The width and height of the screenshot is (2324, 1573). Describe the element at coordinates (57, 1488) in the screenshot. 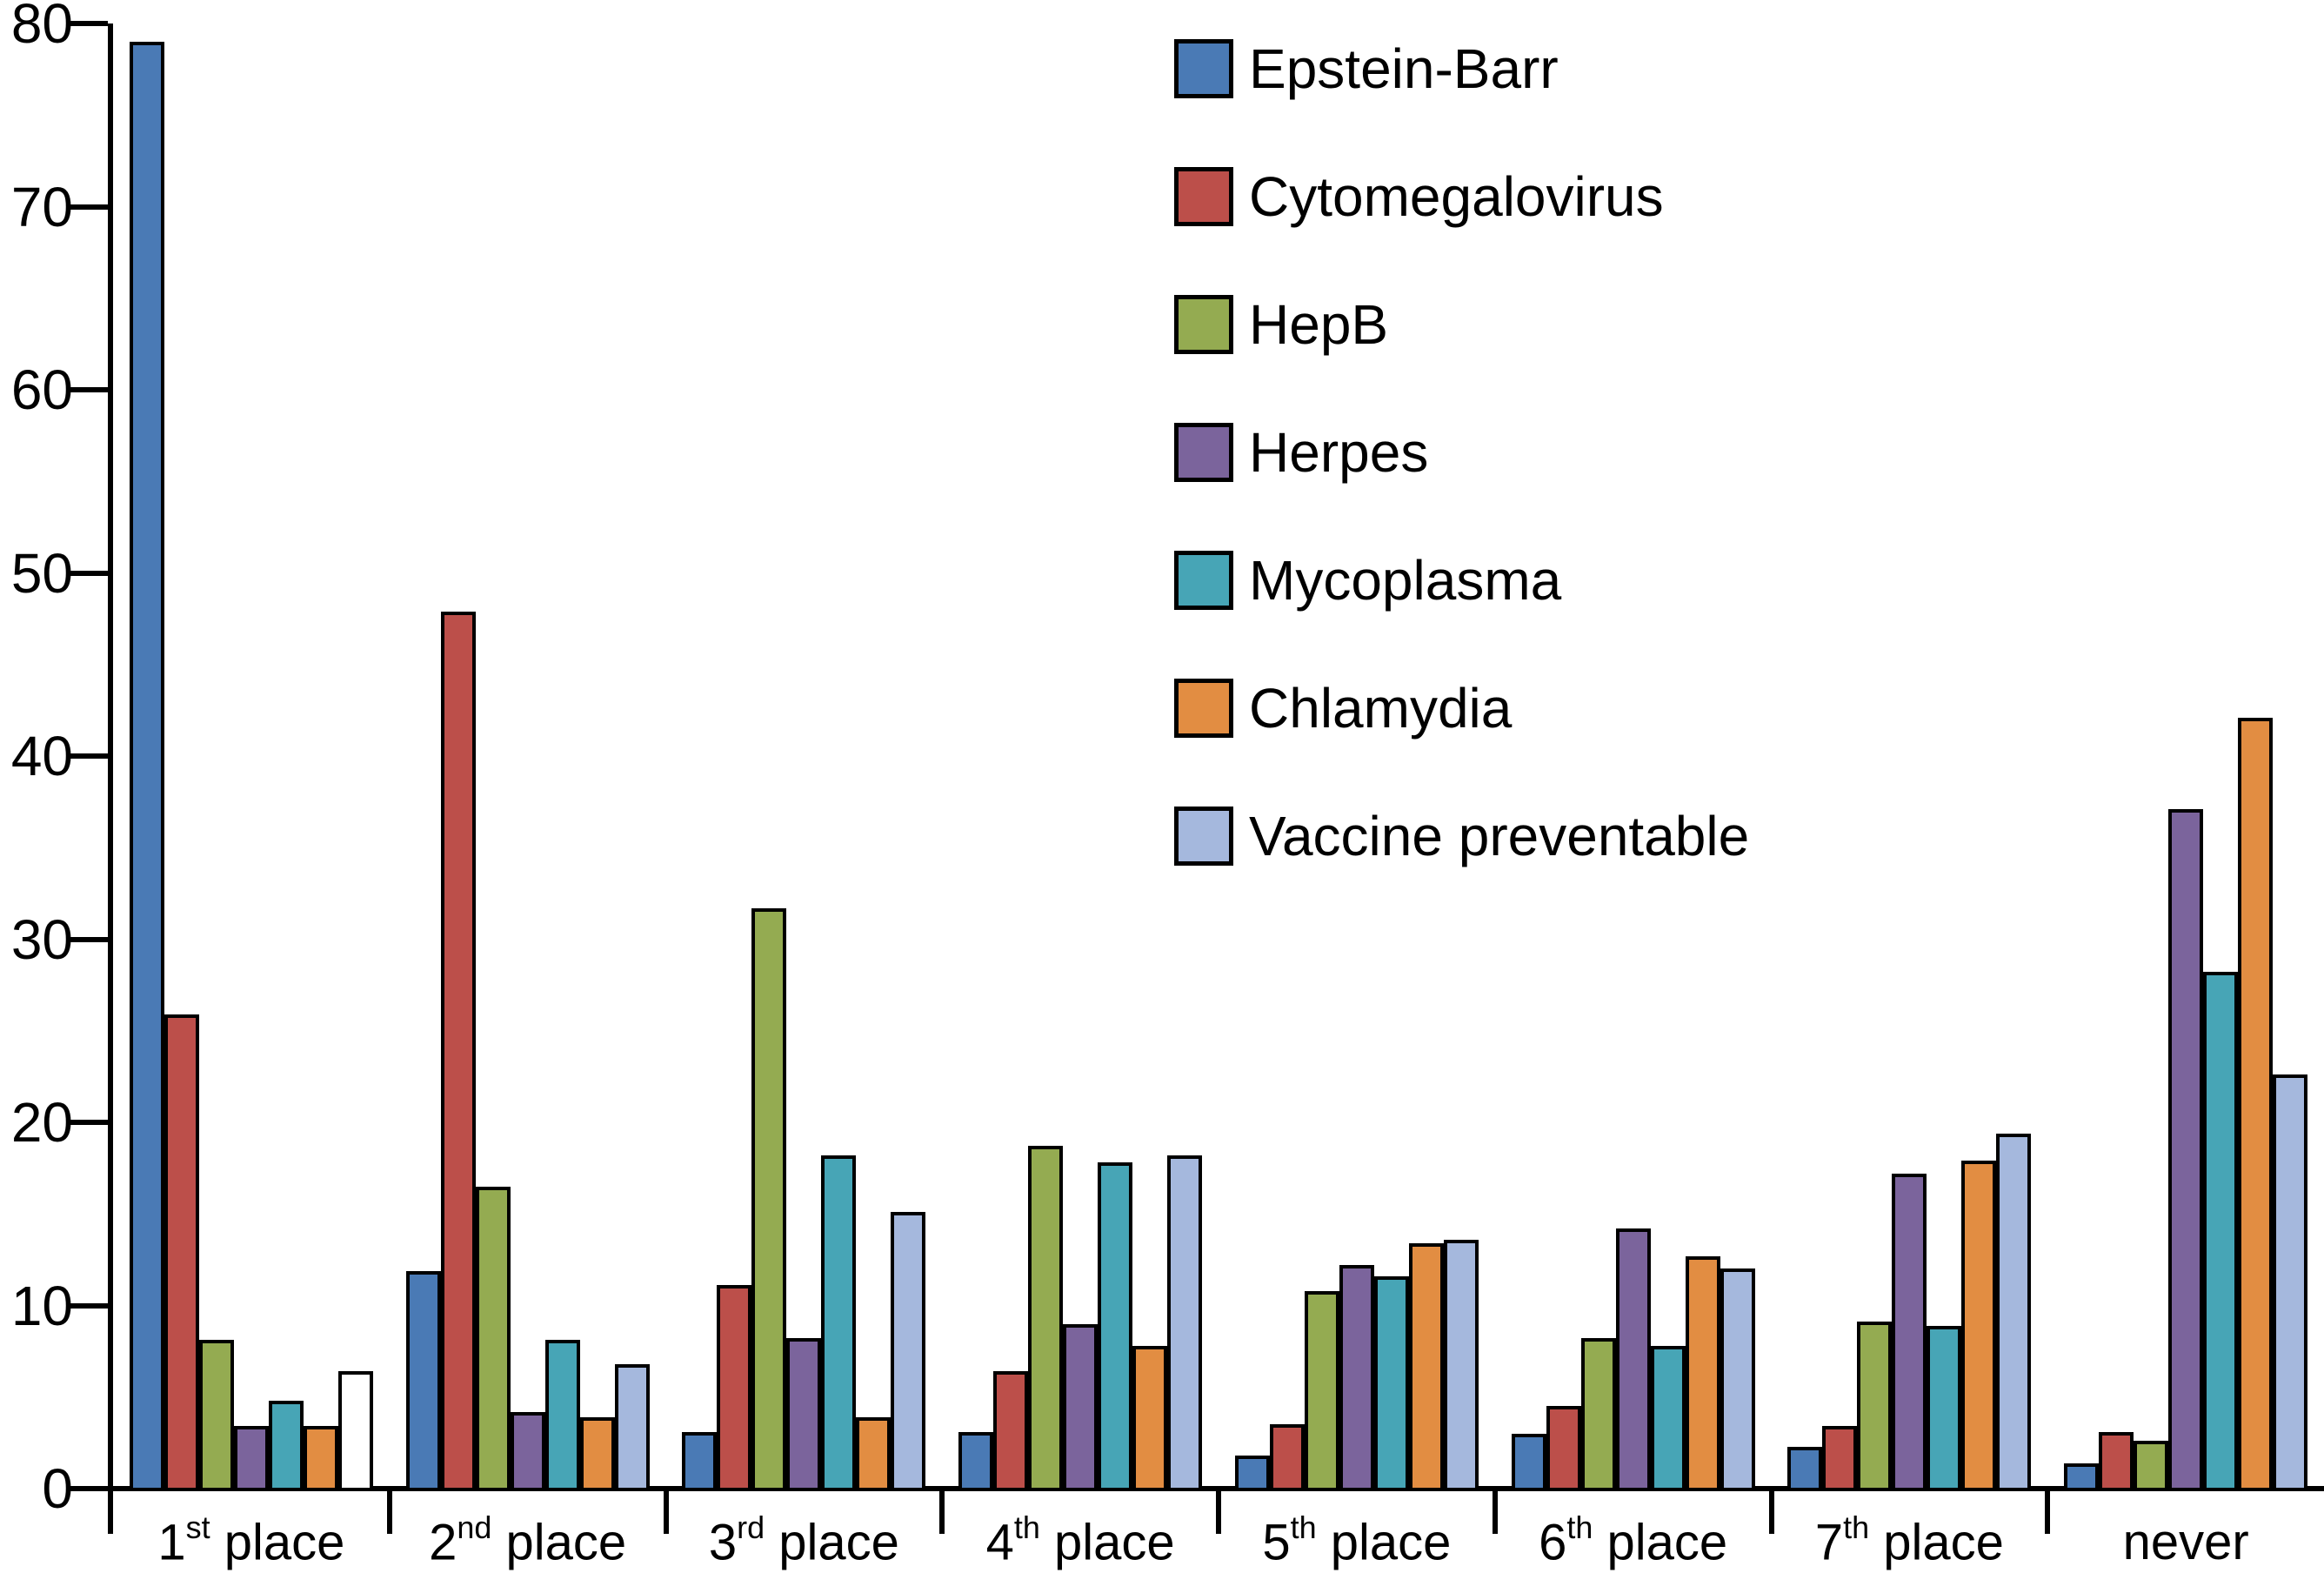

I see `y-axis-tick-label: 0` at that location.